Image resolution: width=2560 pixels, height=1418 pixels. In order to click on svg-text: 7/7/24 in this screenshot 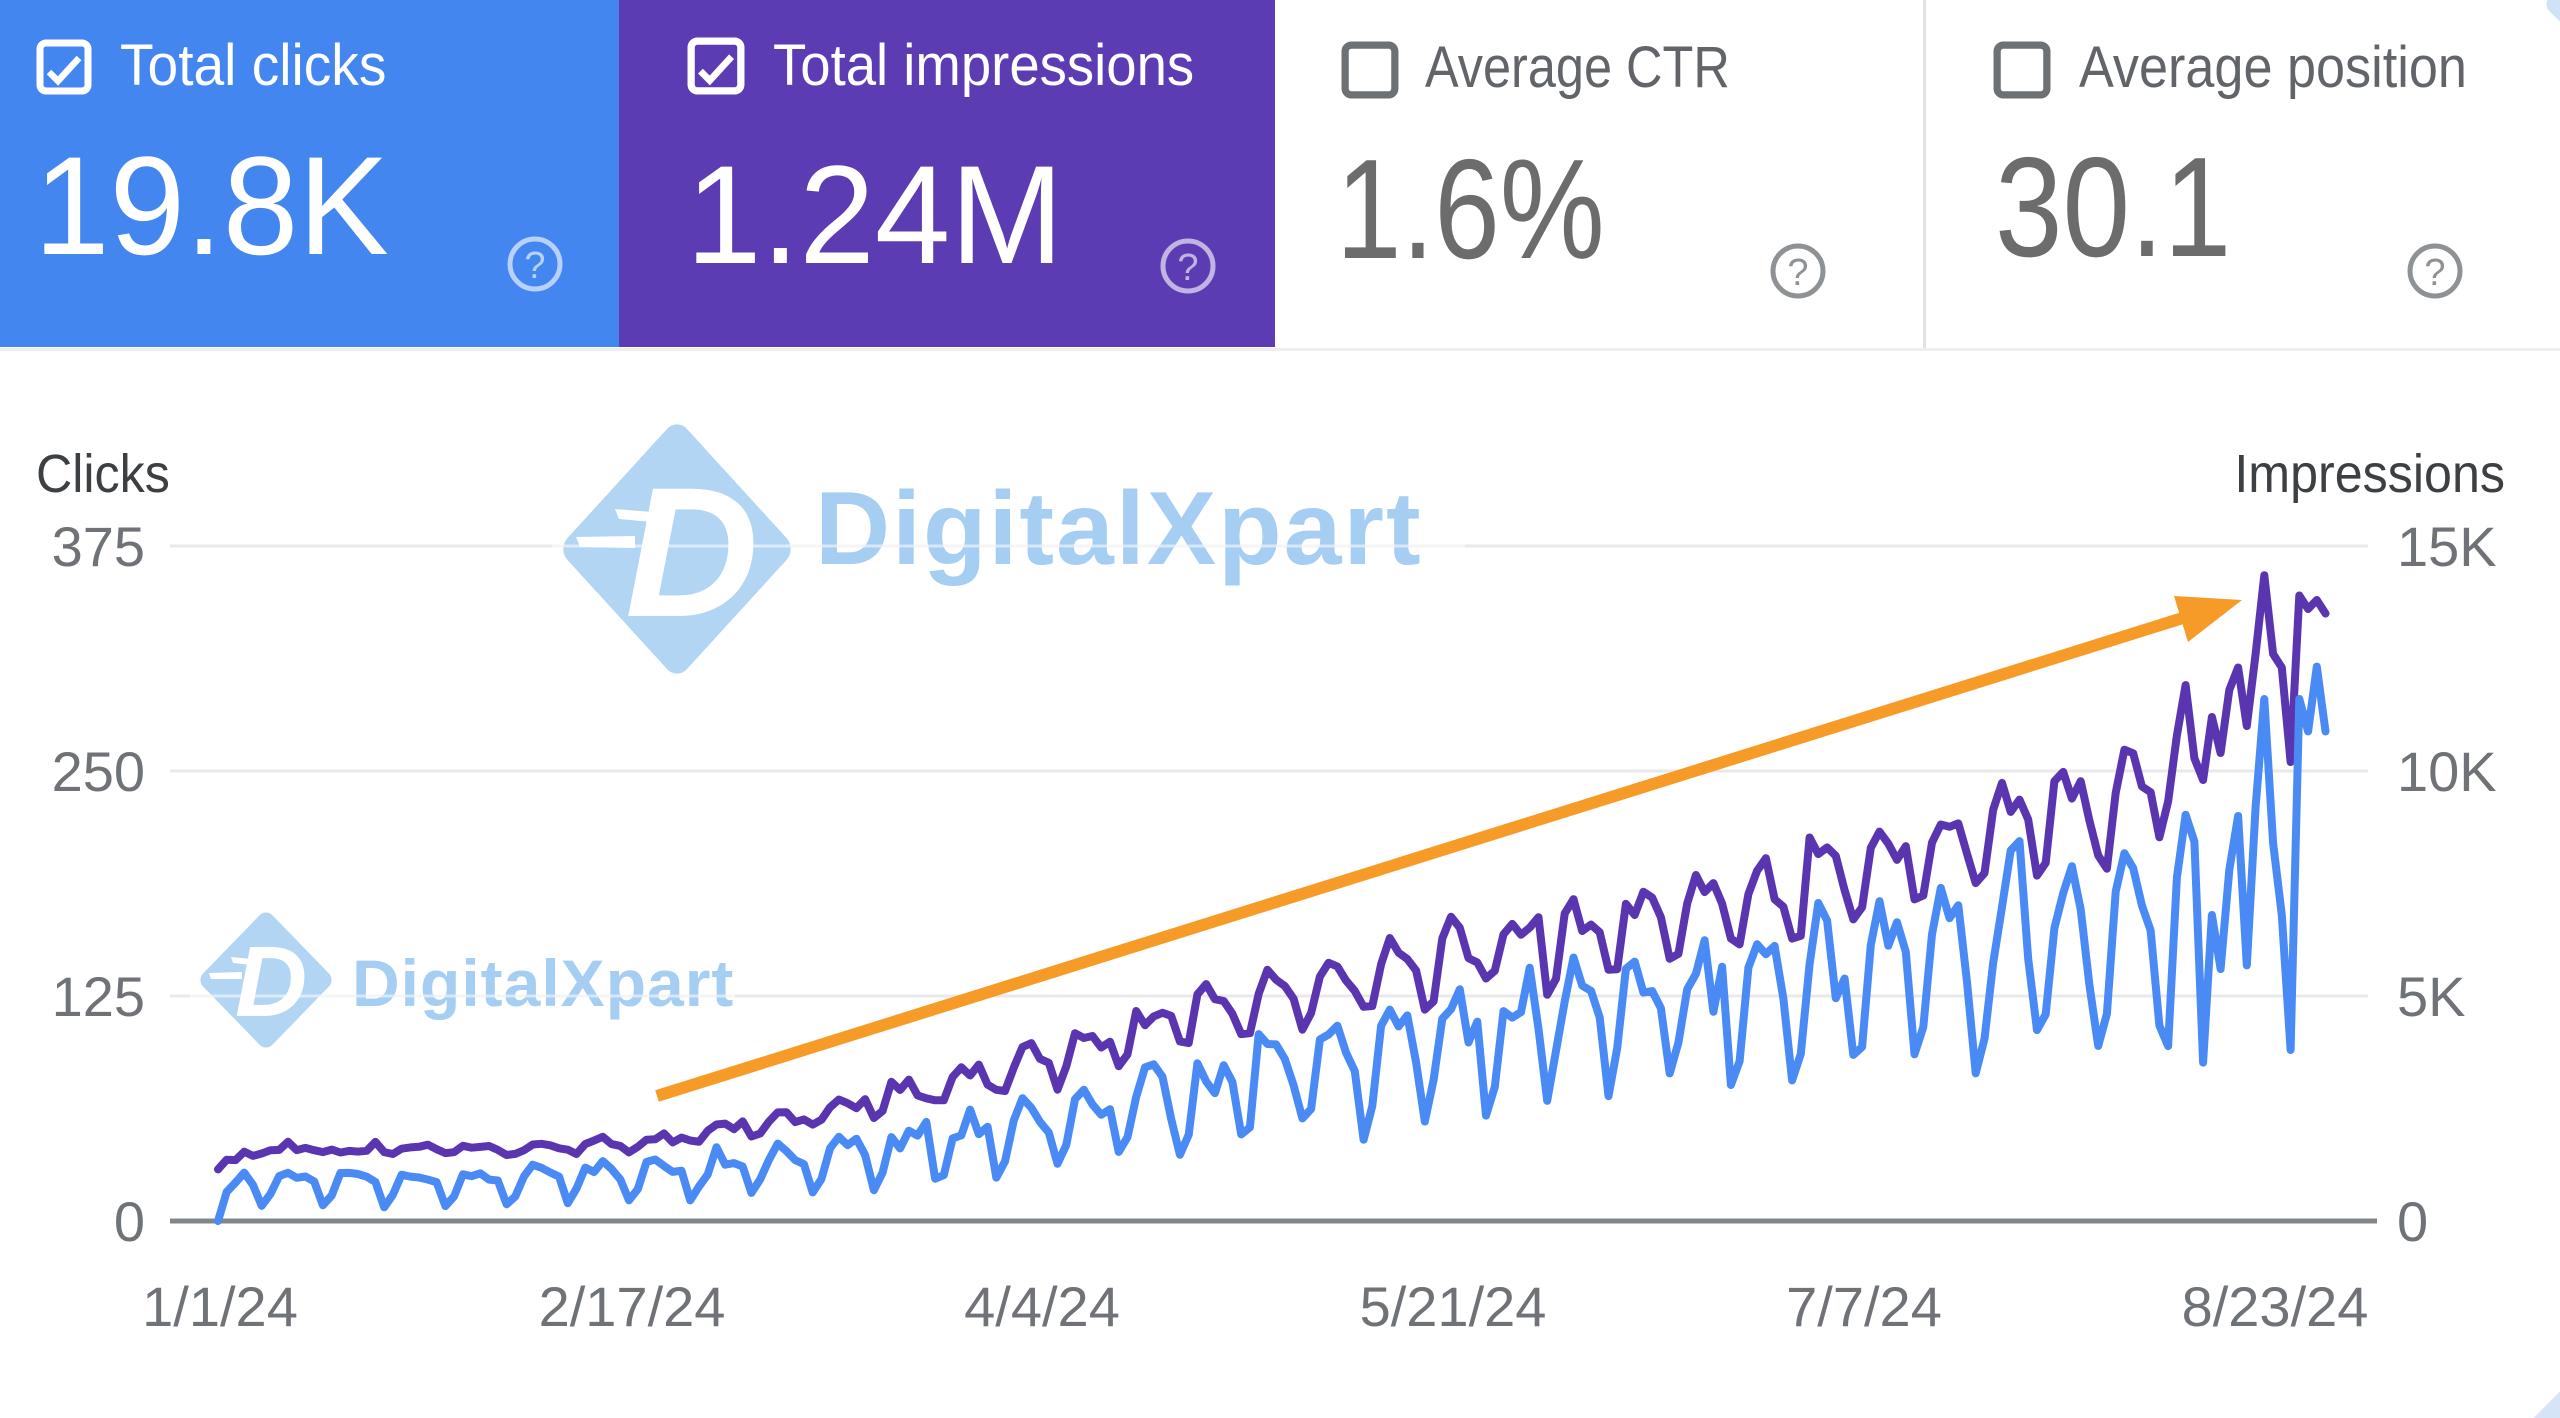, I will do `click(1864, 1306)`.